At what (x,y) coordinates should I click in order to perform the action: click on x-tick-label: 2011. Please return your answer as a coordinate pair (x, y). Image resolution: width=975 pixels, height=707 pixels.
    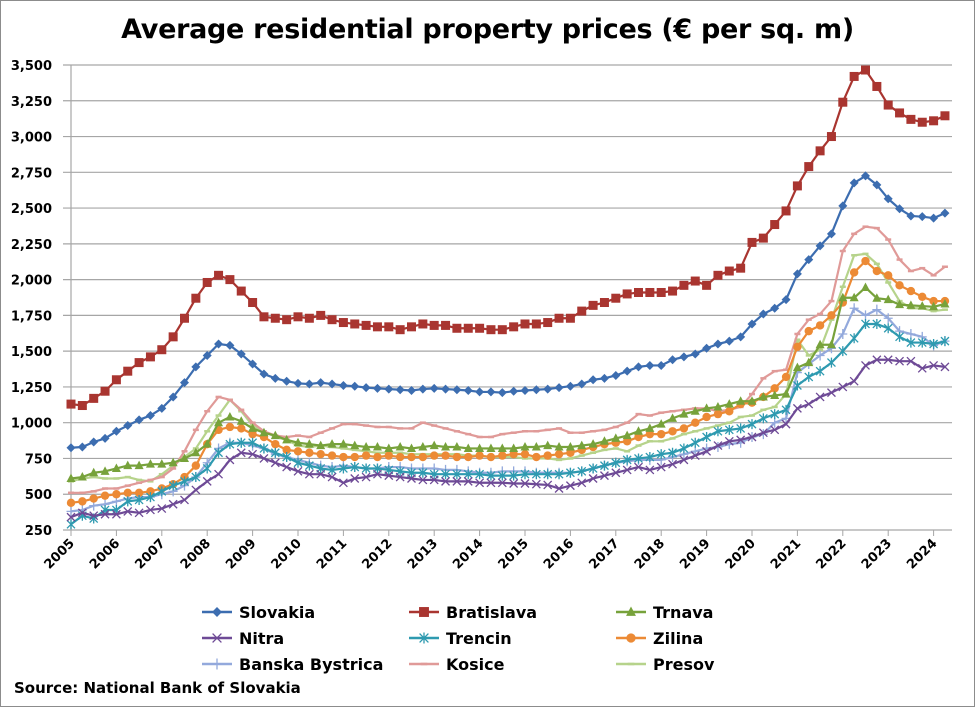
    Looking at the image, I should click on (332, 554).